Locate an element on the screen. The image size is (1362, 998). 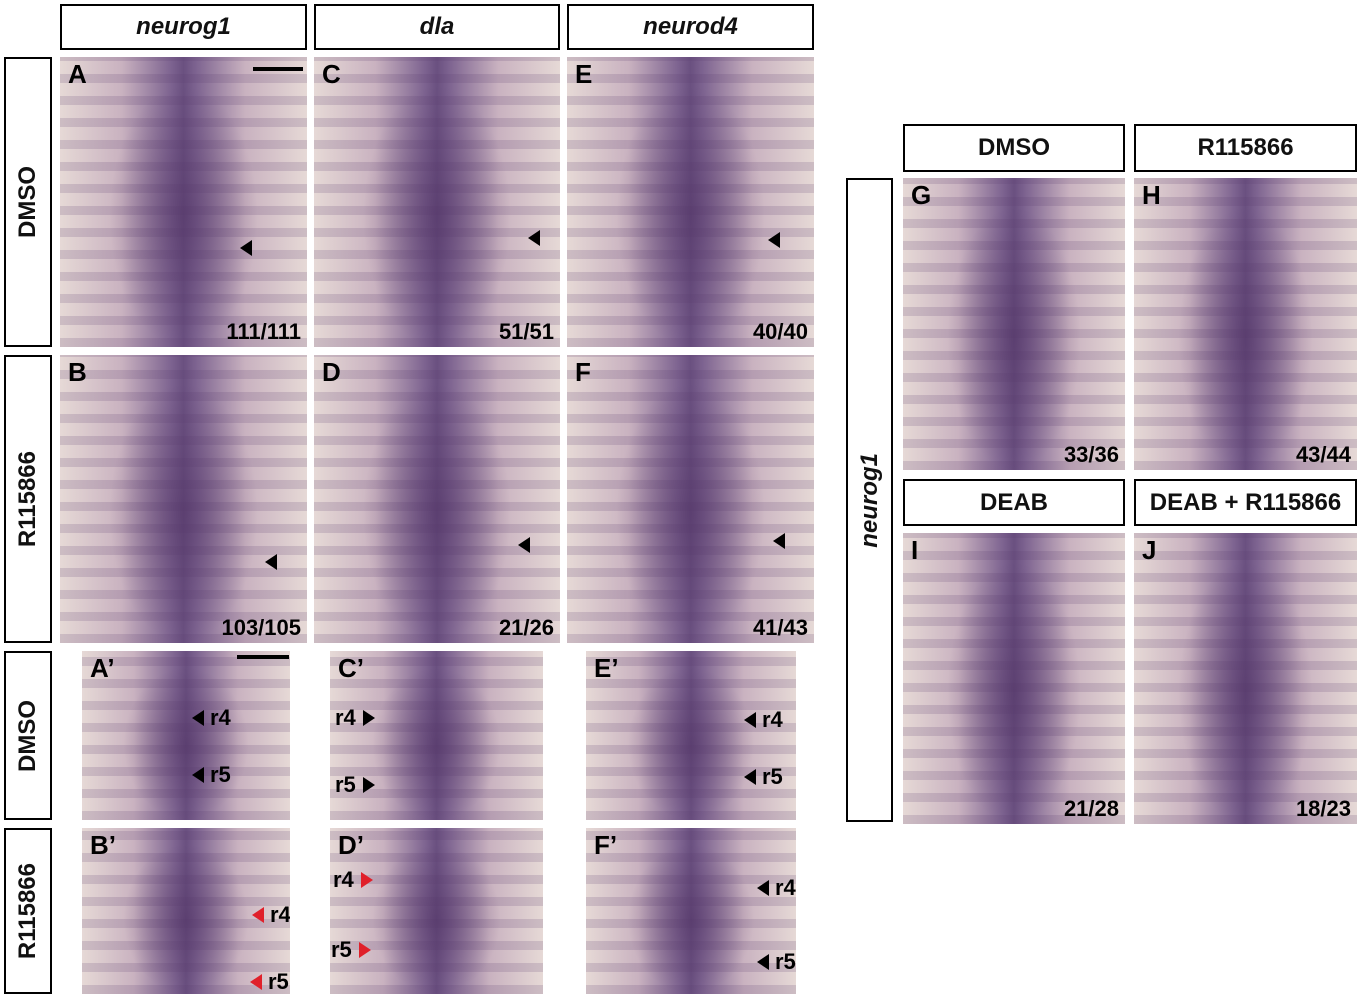
panel-count: 51/51 is located at coordinates (526, 331).